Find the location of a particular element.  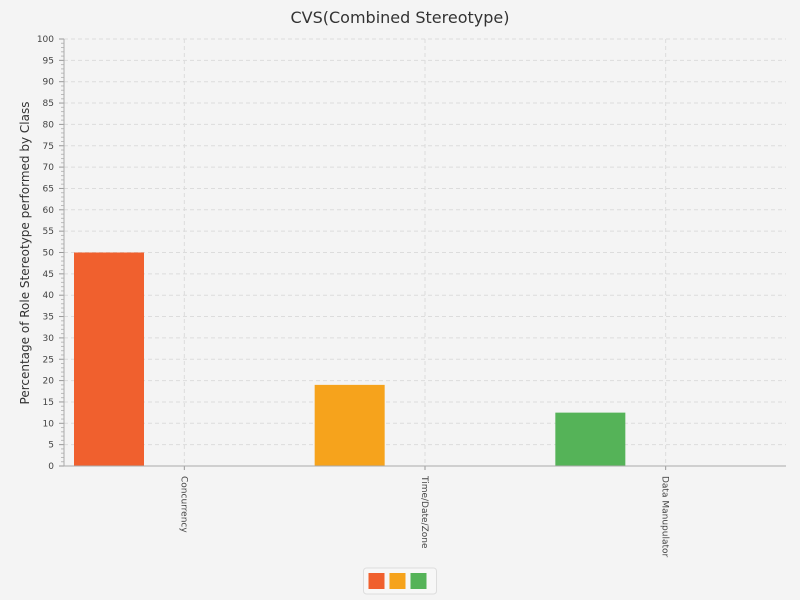

y-tick-label: 25 is located at coordinates (48, 360).